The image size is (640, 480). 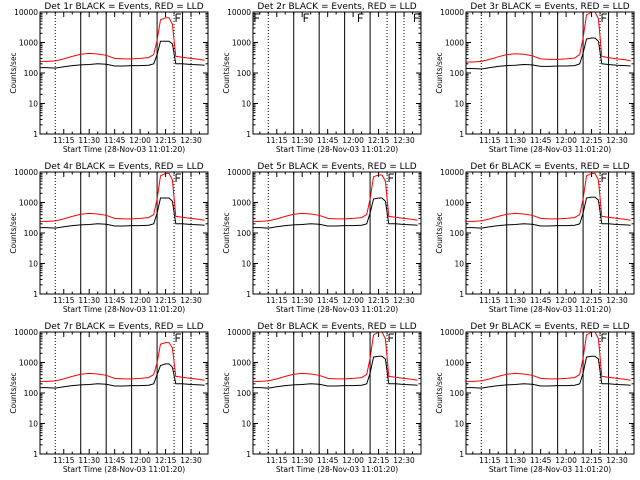 I want to click on x-tick-label: 11:45, so click(x=541, y=140).